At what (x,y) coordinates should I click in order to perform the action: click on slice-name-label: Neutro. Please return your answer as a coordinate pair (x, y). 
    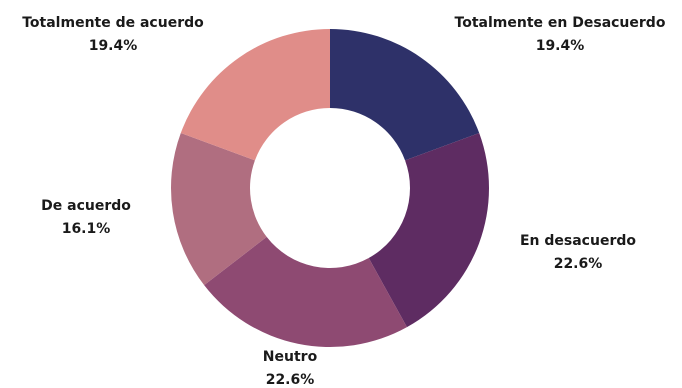
    Looking at the image, I should click on (290, 357).